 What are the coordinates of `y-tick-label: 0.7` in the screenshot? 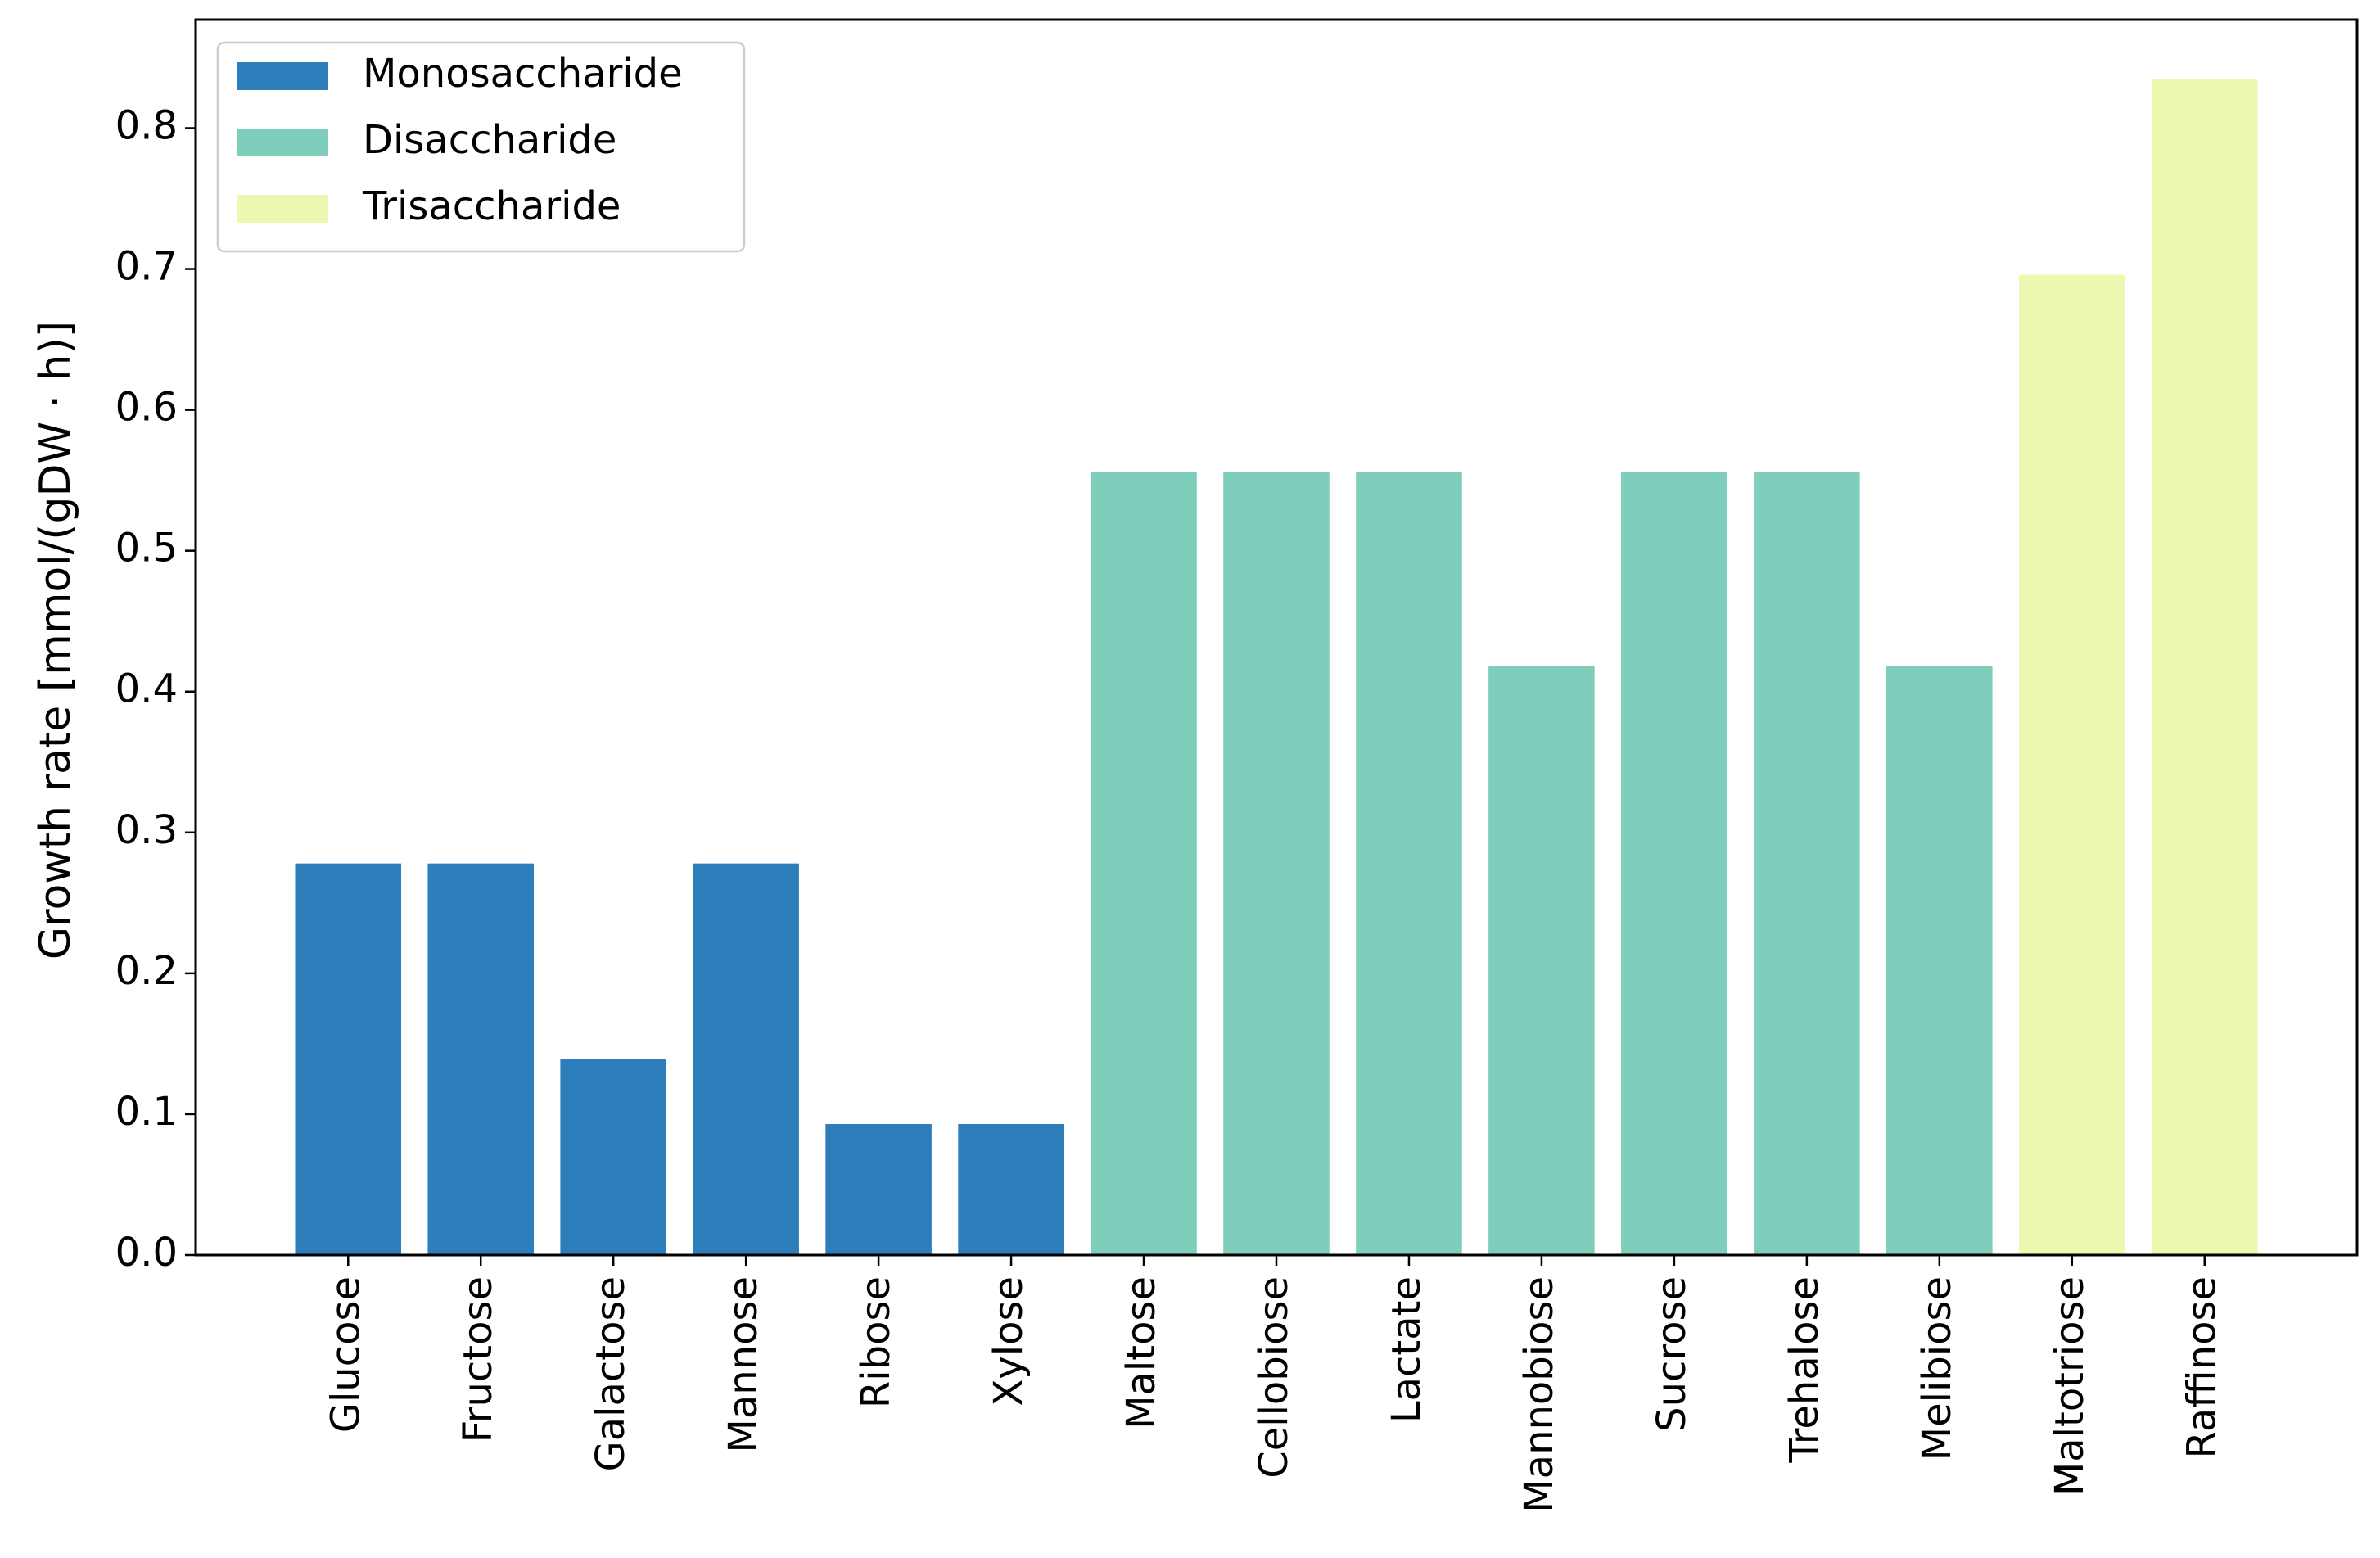 It's located at (146, 267).